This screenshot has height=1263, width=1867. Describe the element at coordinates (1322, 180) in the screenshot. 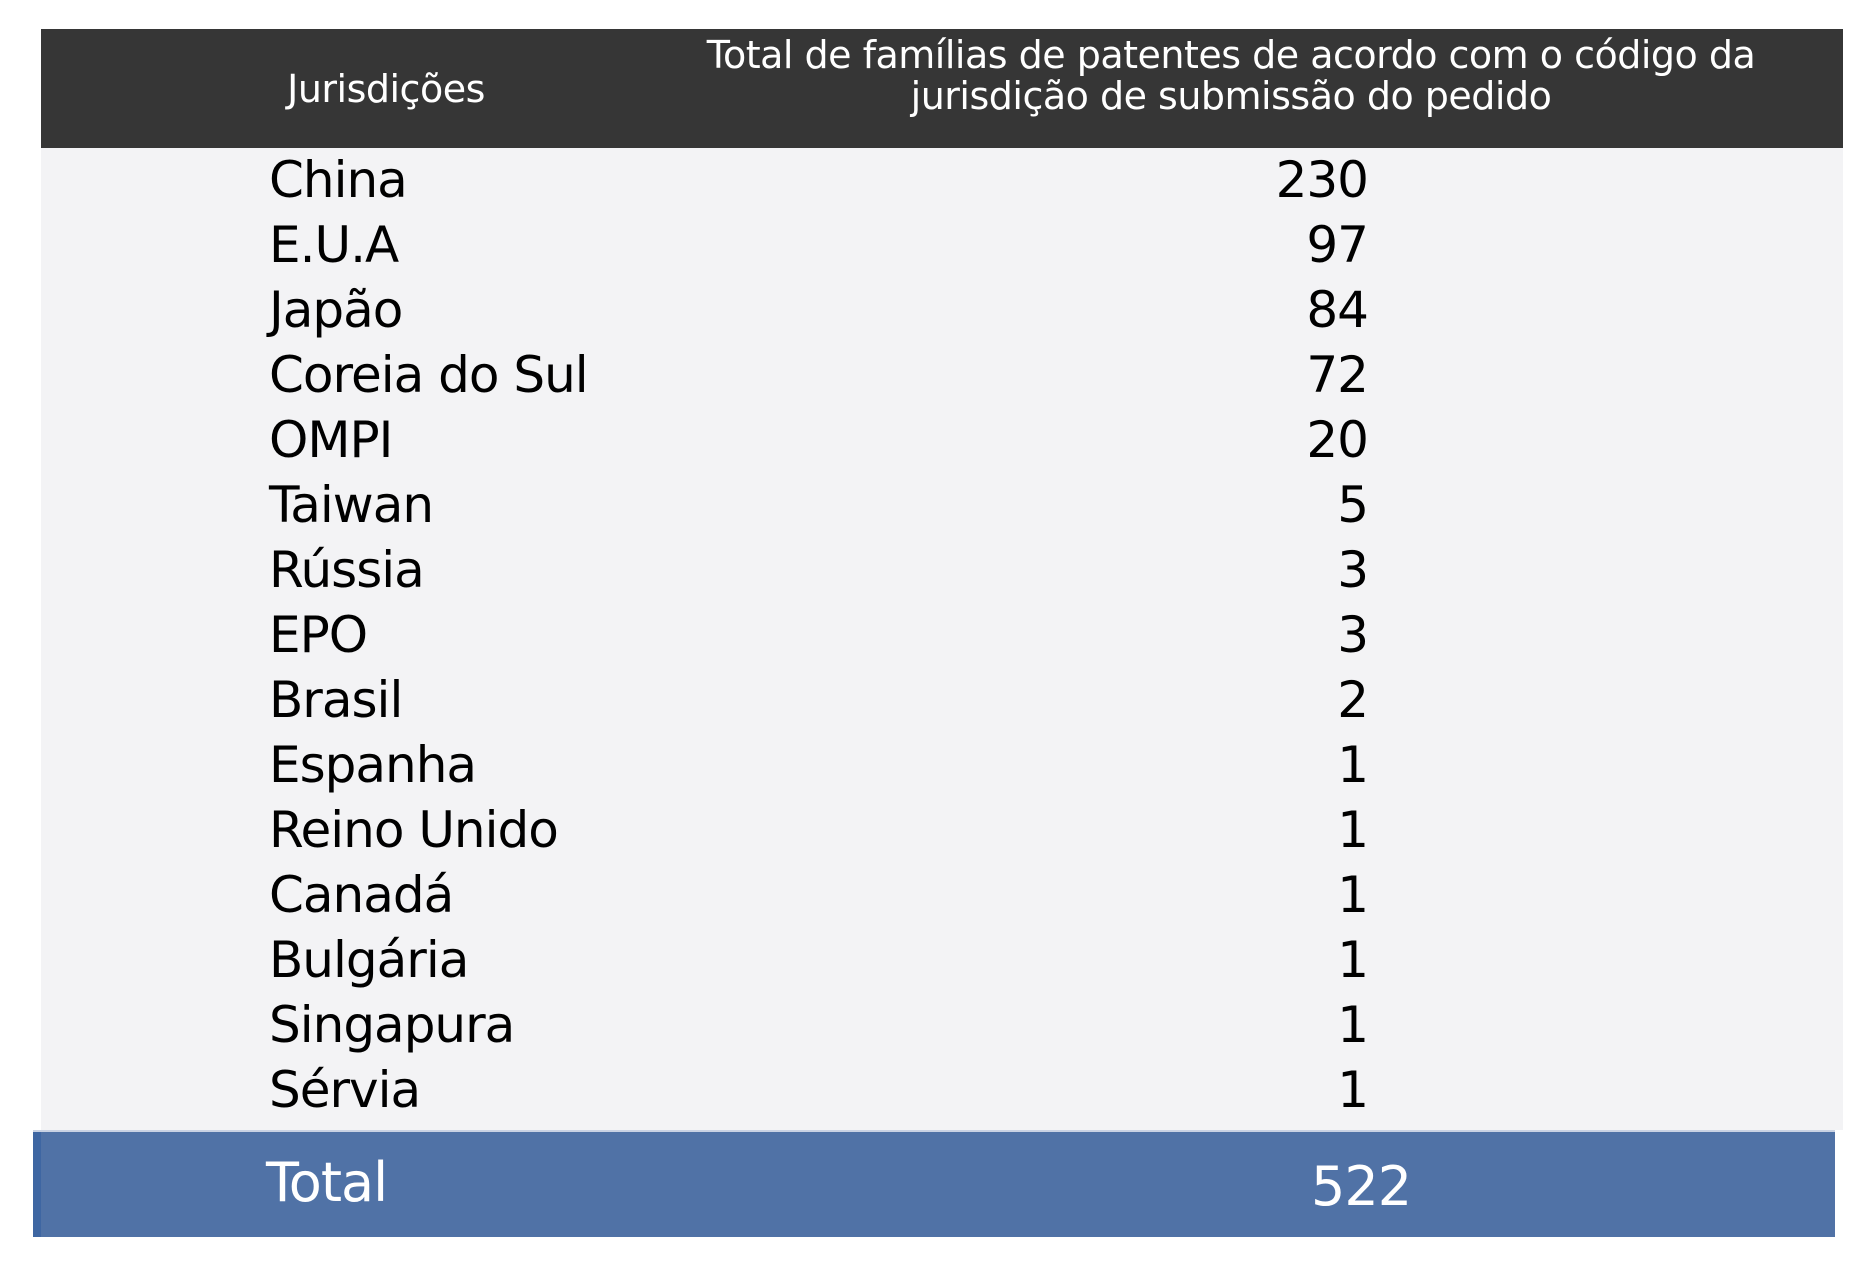

I see `total-cell: 230` at that location.